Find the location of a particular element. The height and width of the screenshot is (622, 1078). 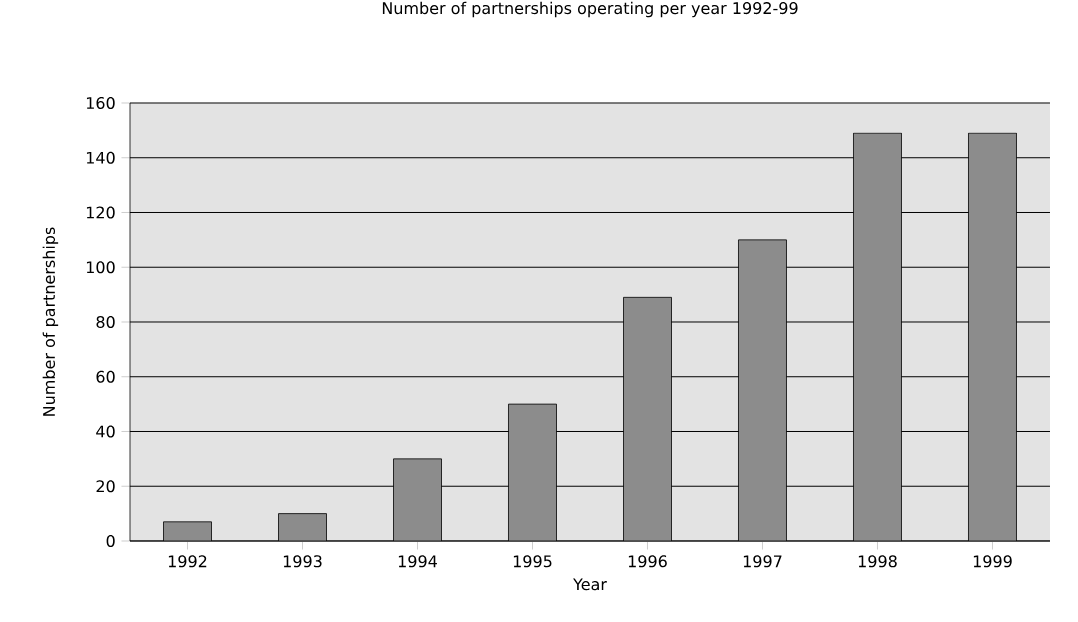

x-tick-label: 1996 is located at coordinates (647, 561).